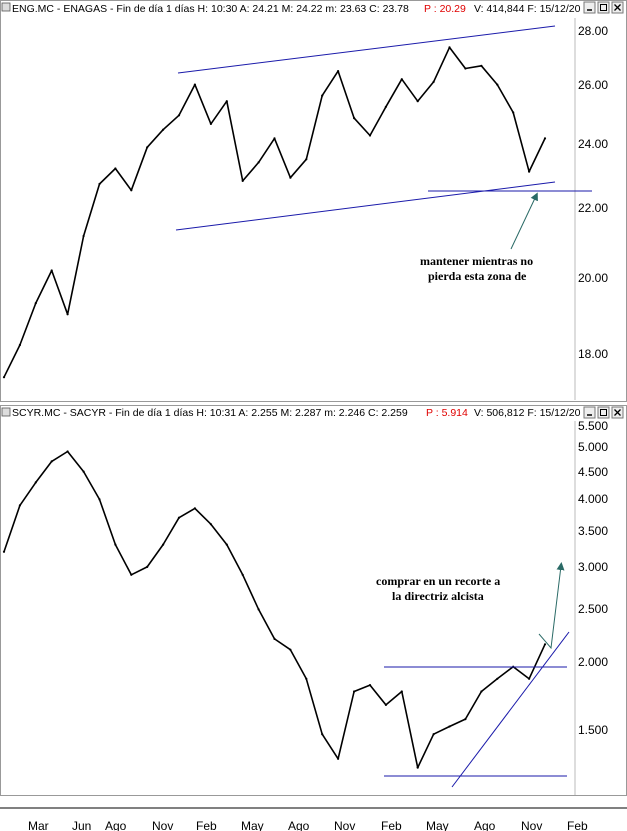 The width and height of the screenshot is (627, 831). Describe the element at coordinates (593, 499) in the screenshot. I see `y-tick-label: 4.000` at that location.